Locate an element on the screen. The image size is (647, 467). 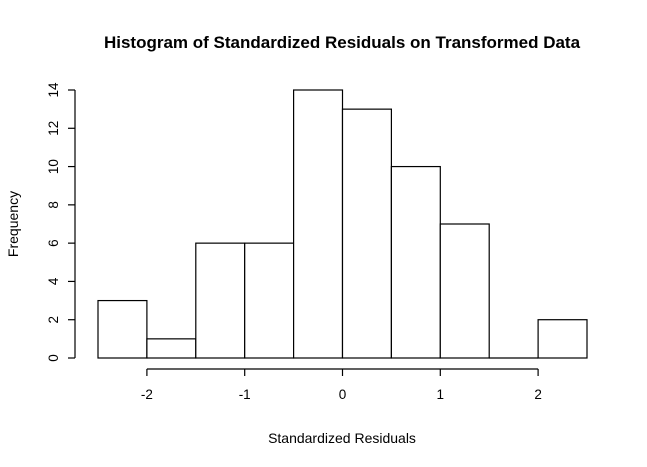
y-tick-label: 14 is located at coordinates (53, 90).